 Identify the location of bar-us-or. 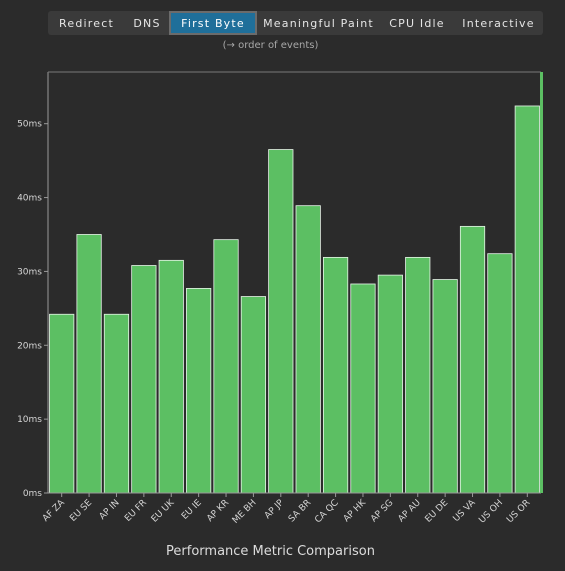
(527, 299).